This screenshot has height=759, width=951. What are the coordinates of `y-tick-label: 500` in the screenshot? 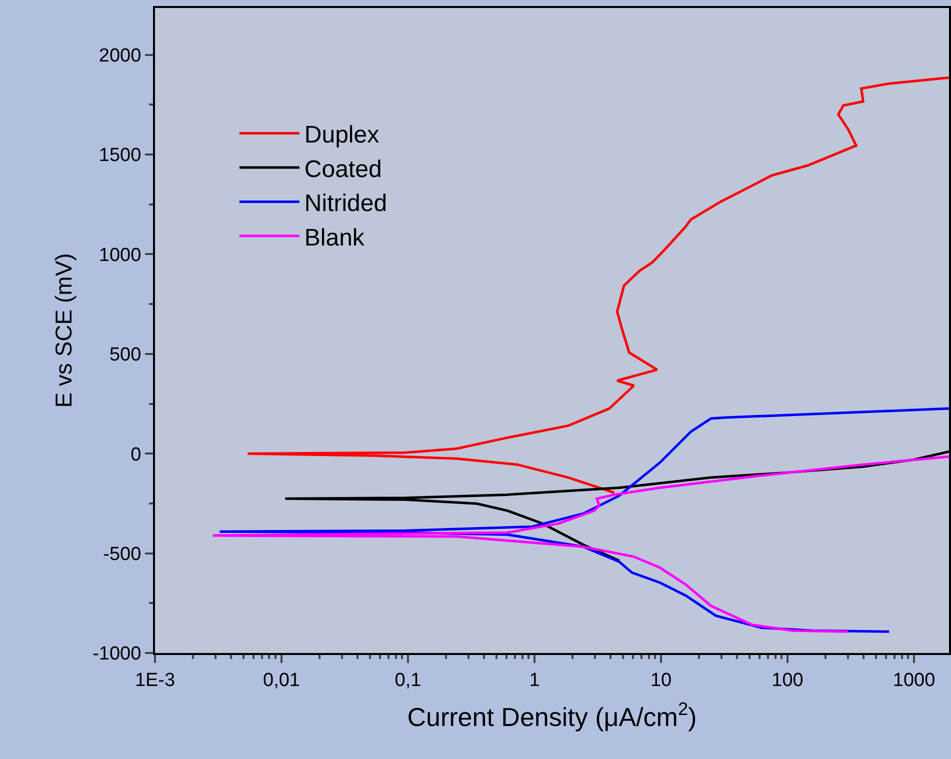 It's located at (125, 355).